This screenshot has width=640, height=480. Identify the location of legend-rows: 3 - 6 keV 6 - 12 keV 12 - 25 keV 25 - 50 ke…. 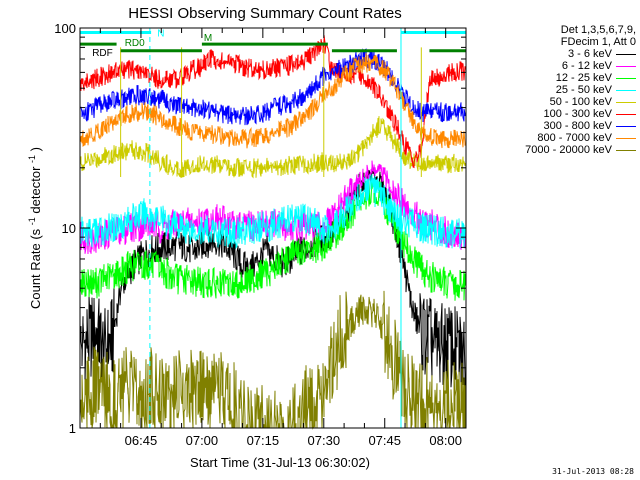
(561, 102).